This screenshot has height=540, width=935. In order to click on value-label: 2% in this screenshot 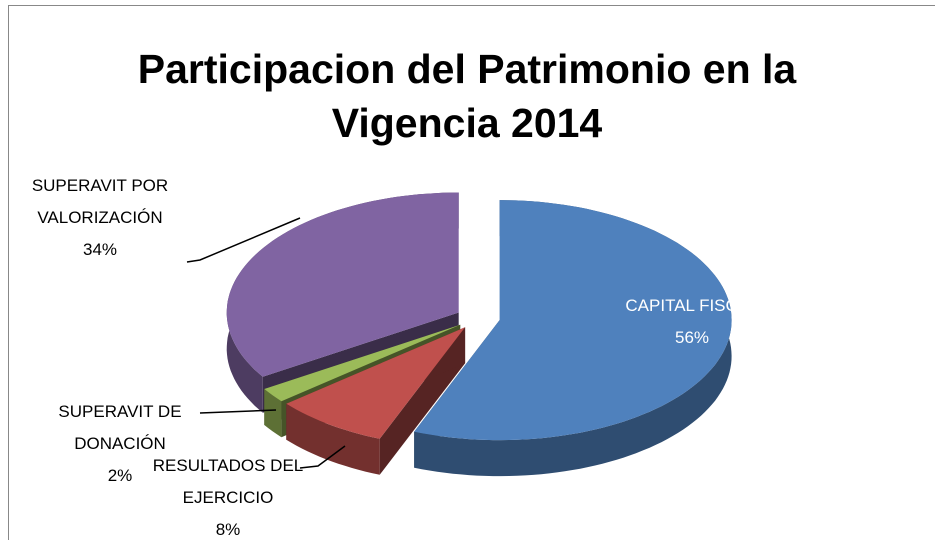, I will do `click(120, 475)`.